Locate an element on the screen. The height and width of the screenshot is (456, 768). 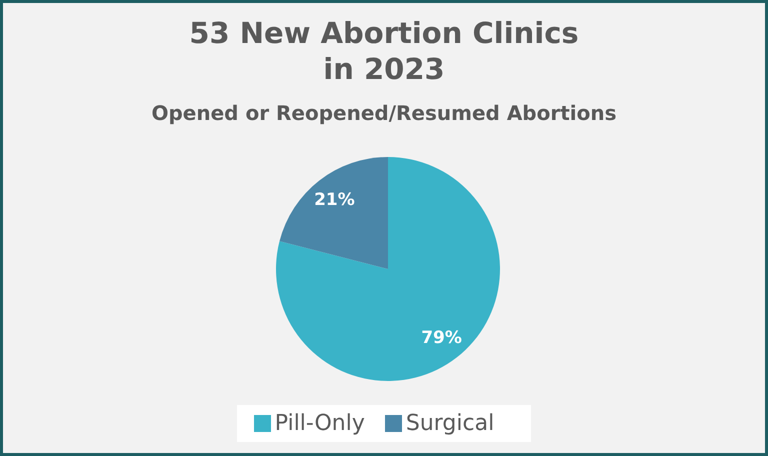
chart-subtitle: Opened or Reopened/Resumed Abortions is located at coordinates (384, 113).